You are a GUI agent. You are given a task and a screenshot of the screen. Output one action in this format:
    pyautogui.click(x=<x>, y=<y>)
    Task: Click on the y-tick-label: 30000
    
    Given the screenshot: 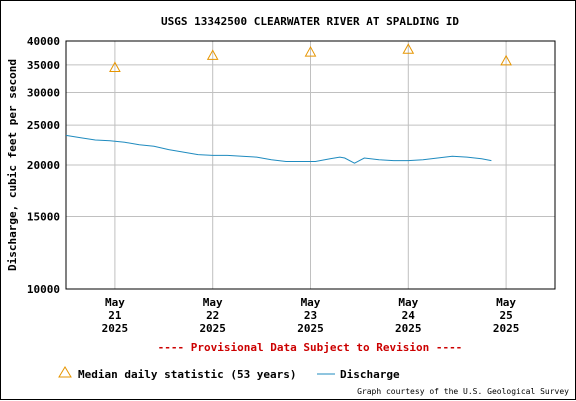 What is the action you would take?
    pyautogui.click(x=43, y=92)
    